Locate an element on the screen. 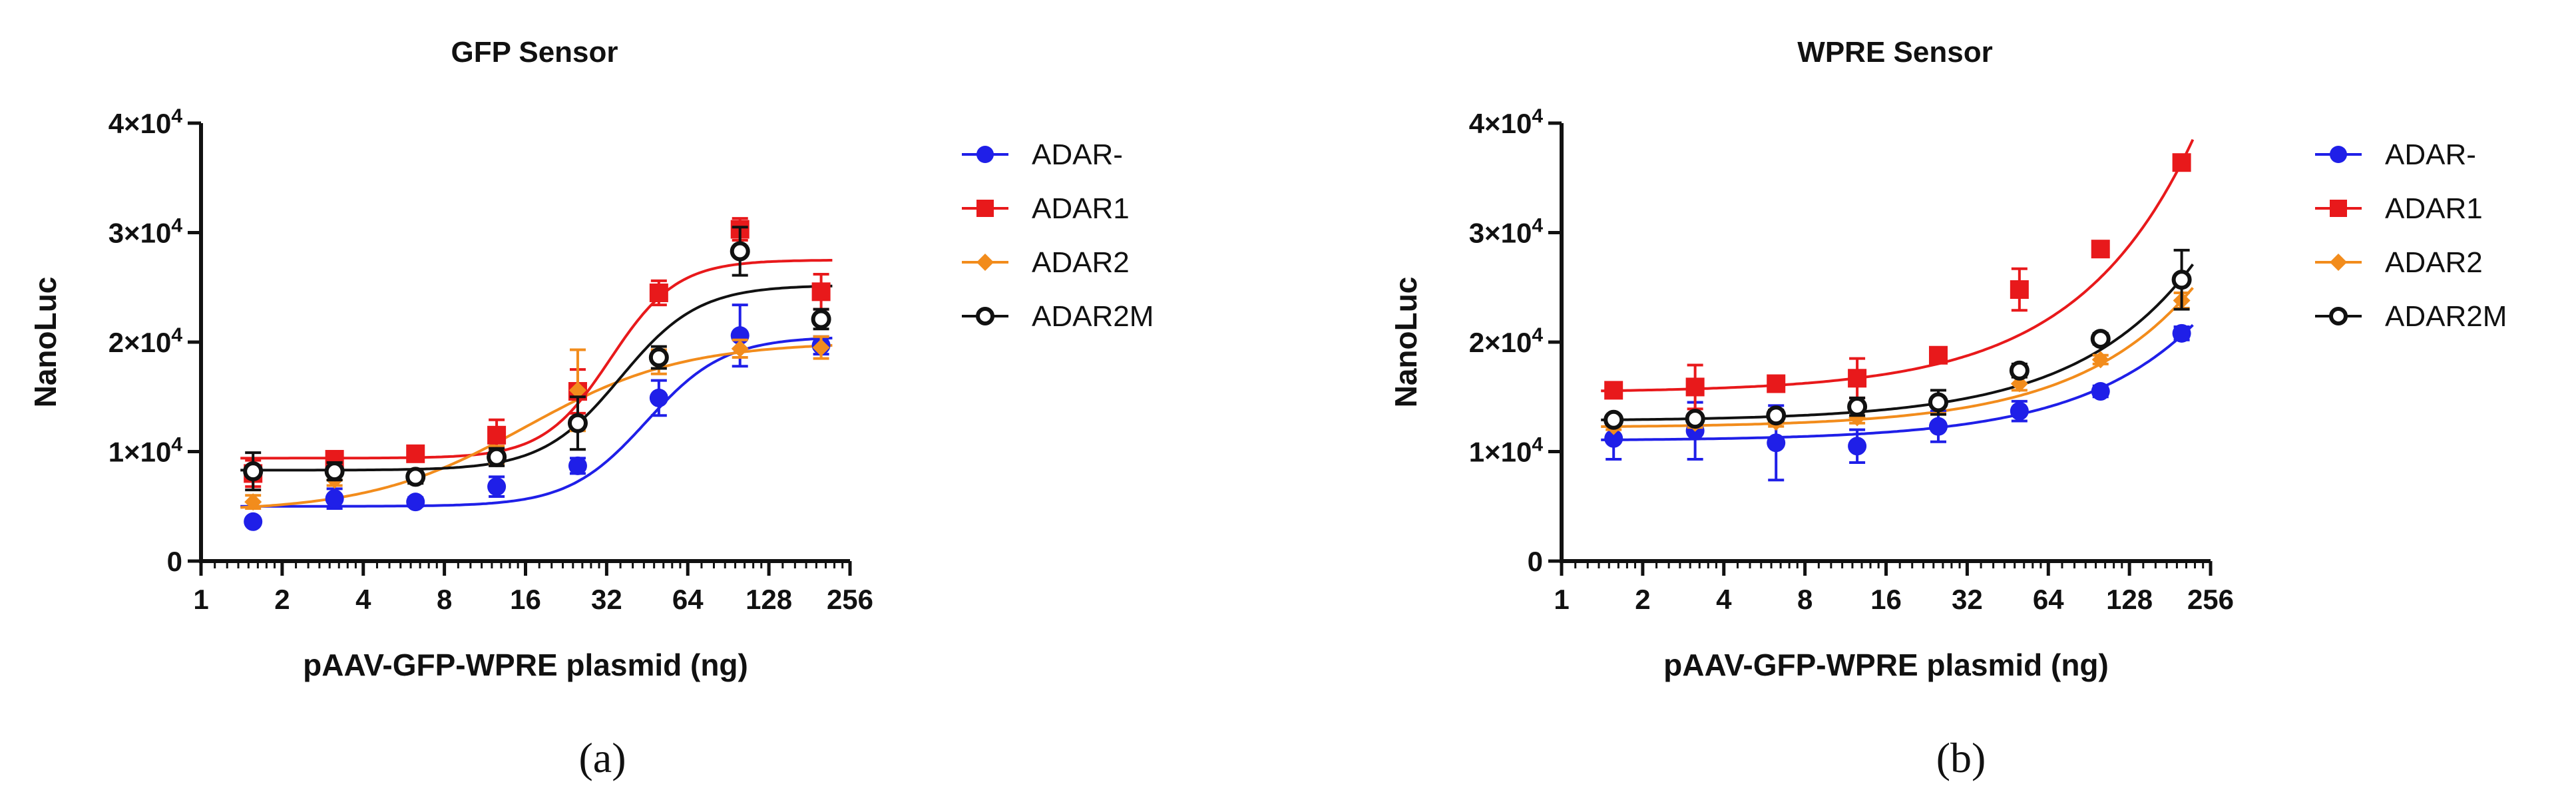  panel-label: (a) is located at coordinates (602, 757).